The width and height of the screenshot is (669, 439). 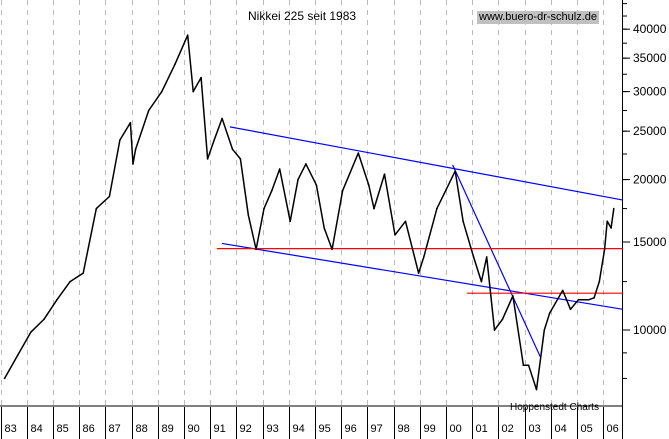 I want to click on credit-label: Hoppenstedt Charts, so click(x=554, y=407).